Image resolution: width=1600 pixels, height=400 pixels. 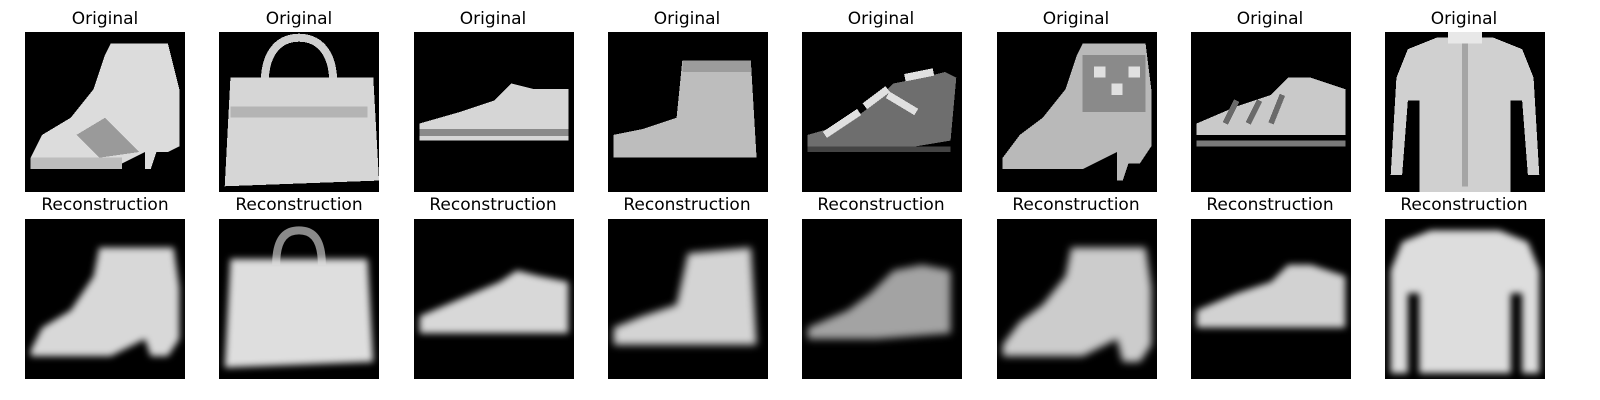 What do you see at coordinates (1270, 19) in the screenshot?
I see `original-title-7: Original` at bounding box center [1270, 19].